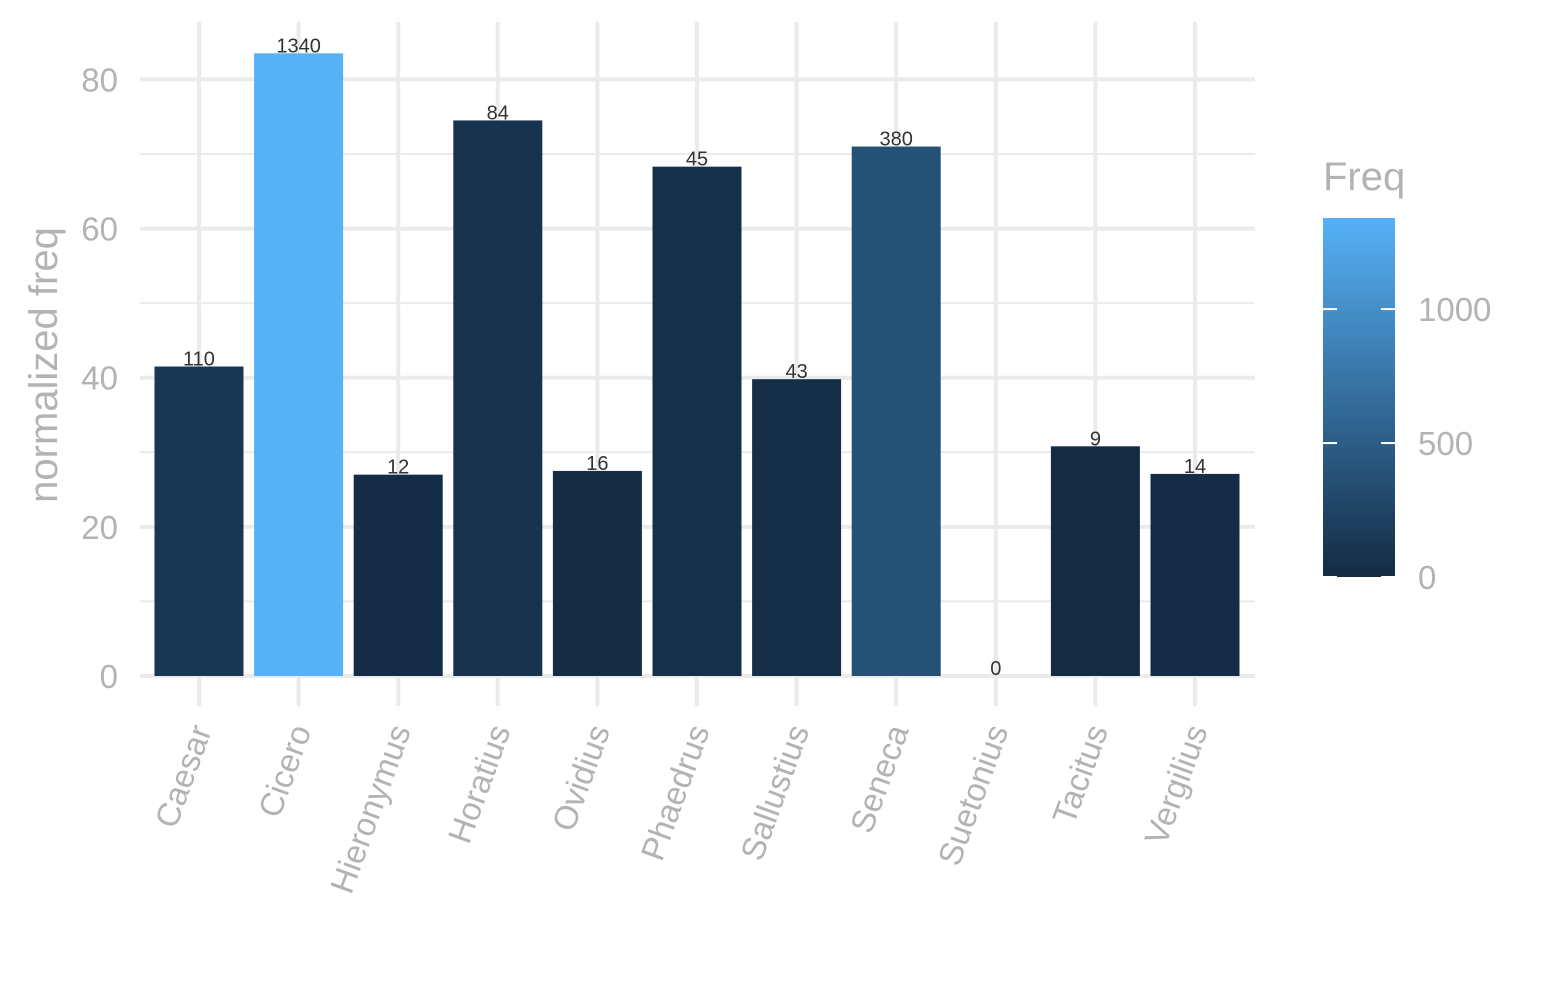 The width and height of the screenshot is (1545, 1000). Describe the element at coordinates (199, 360) in the screenshot. I see `bar-value-label: 110` at that location.